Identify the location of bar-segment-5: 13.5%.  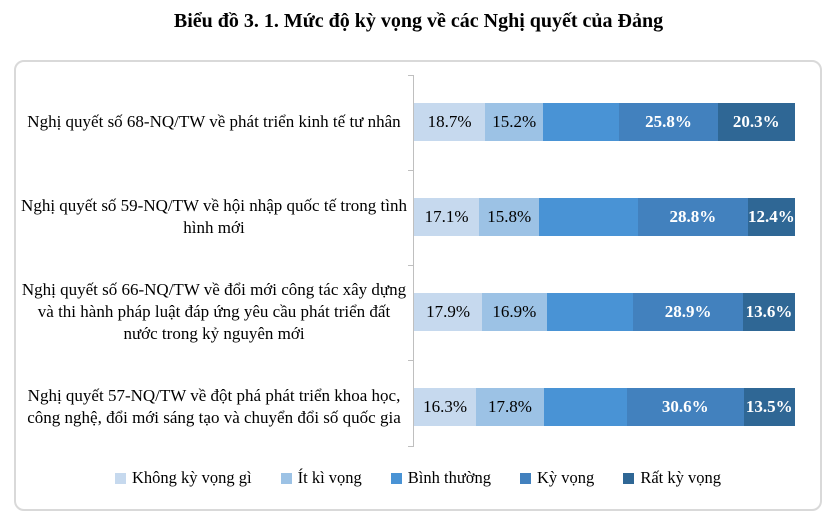
(769, 407).